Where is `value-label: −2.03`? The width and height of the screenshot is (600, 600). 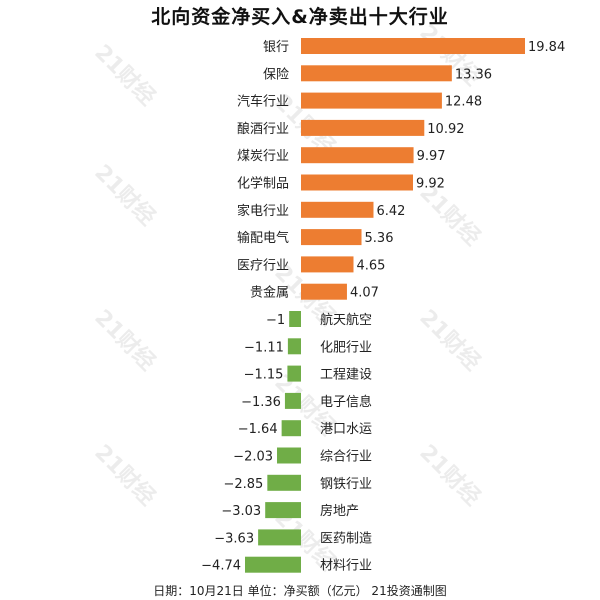
value-label: −2.03 is located at coordinates (253, 457).